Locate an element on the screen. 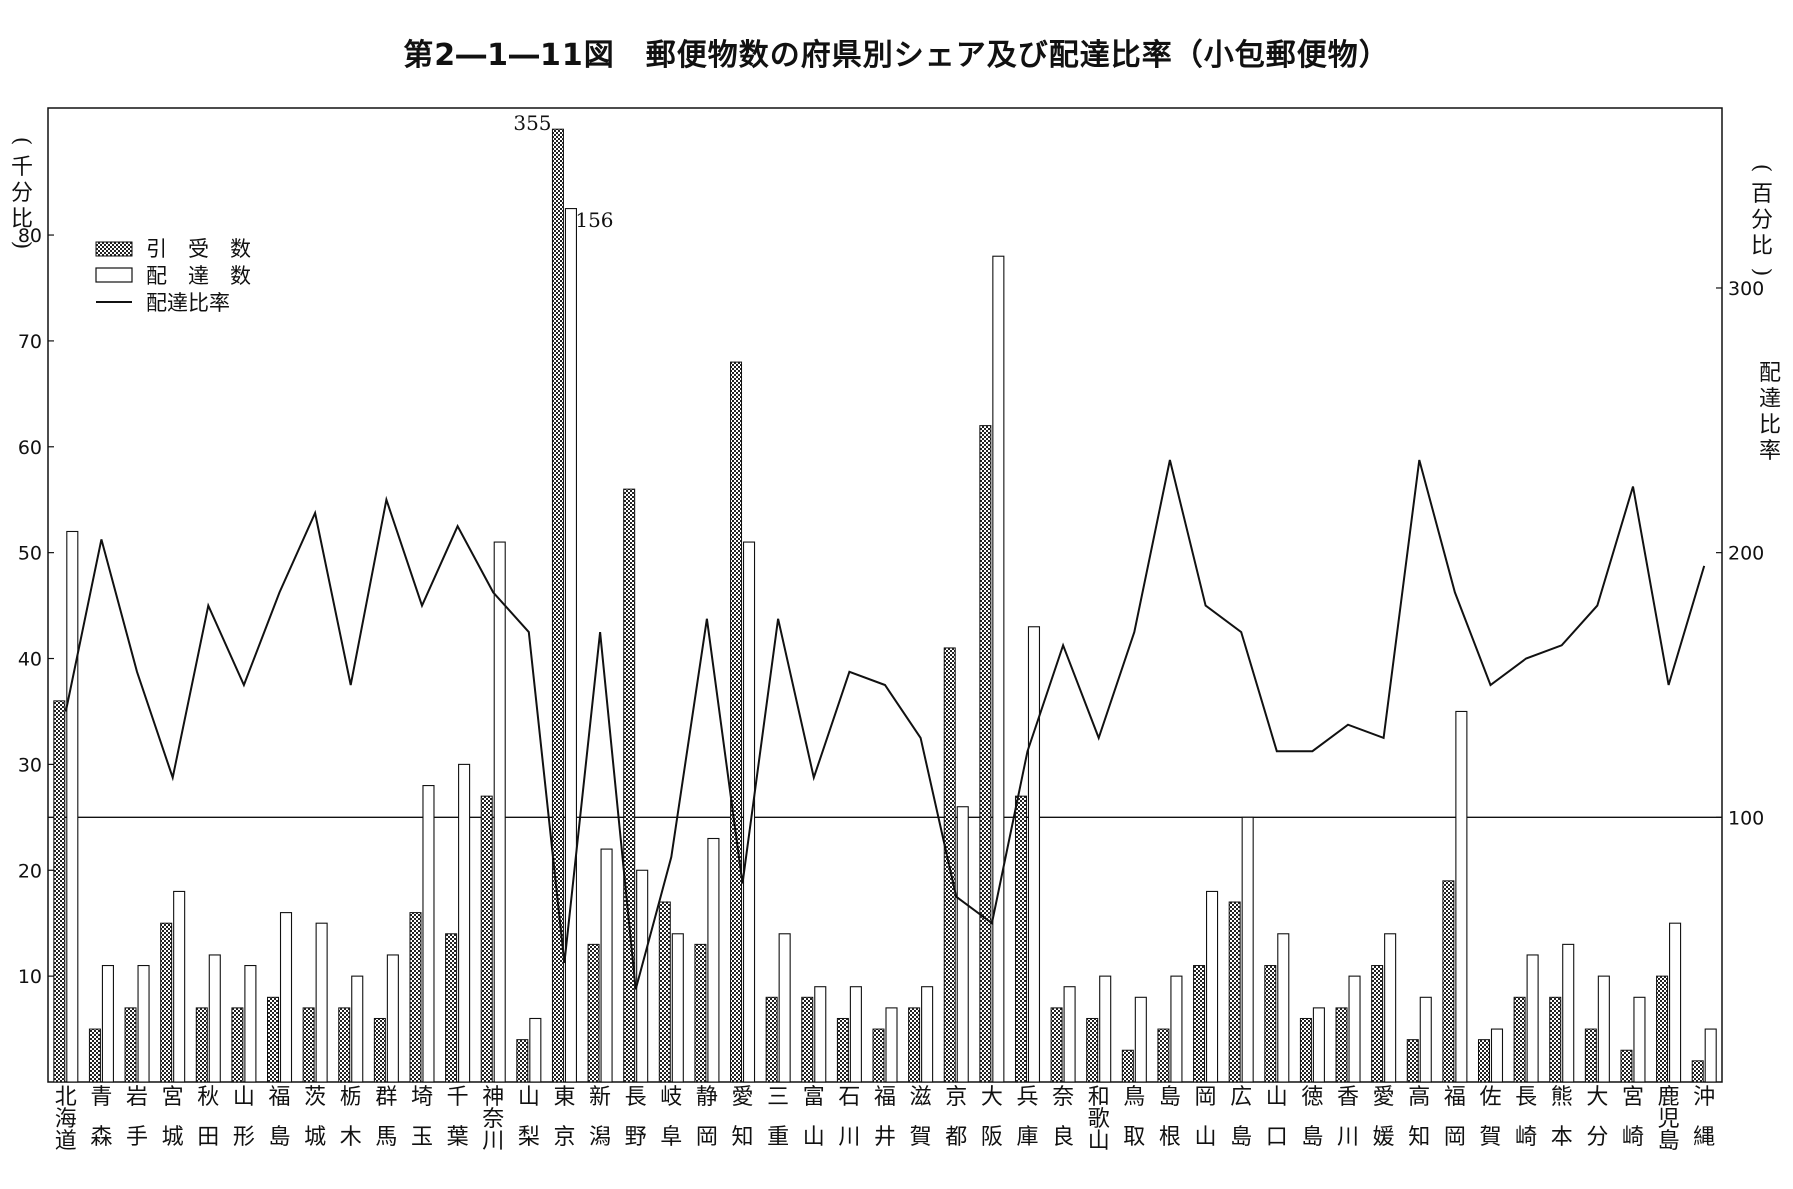  category-label-char: 長 is located at coordinates (1526, 1097).